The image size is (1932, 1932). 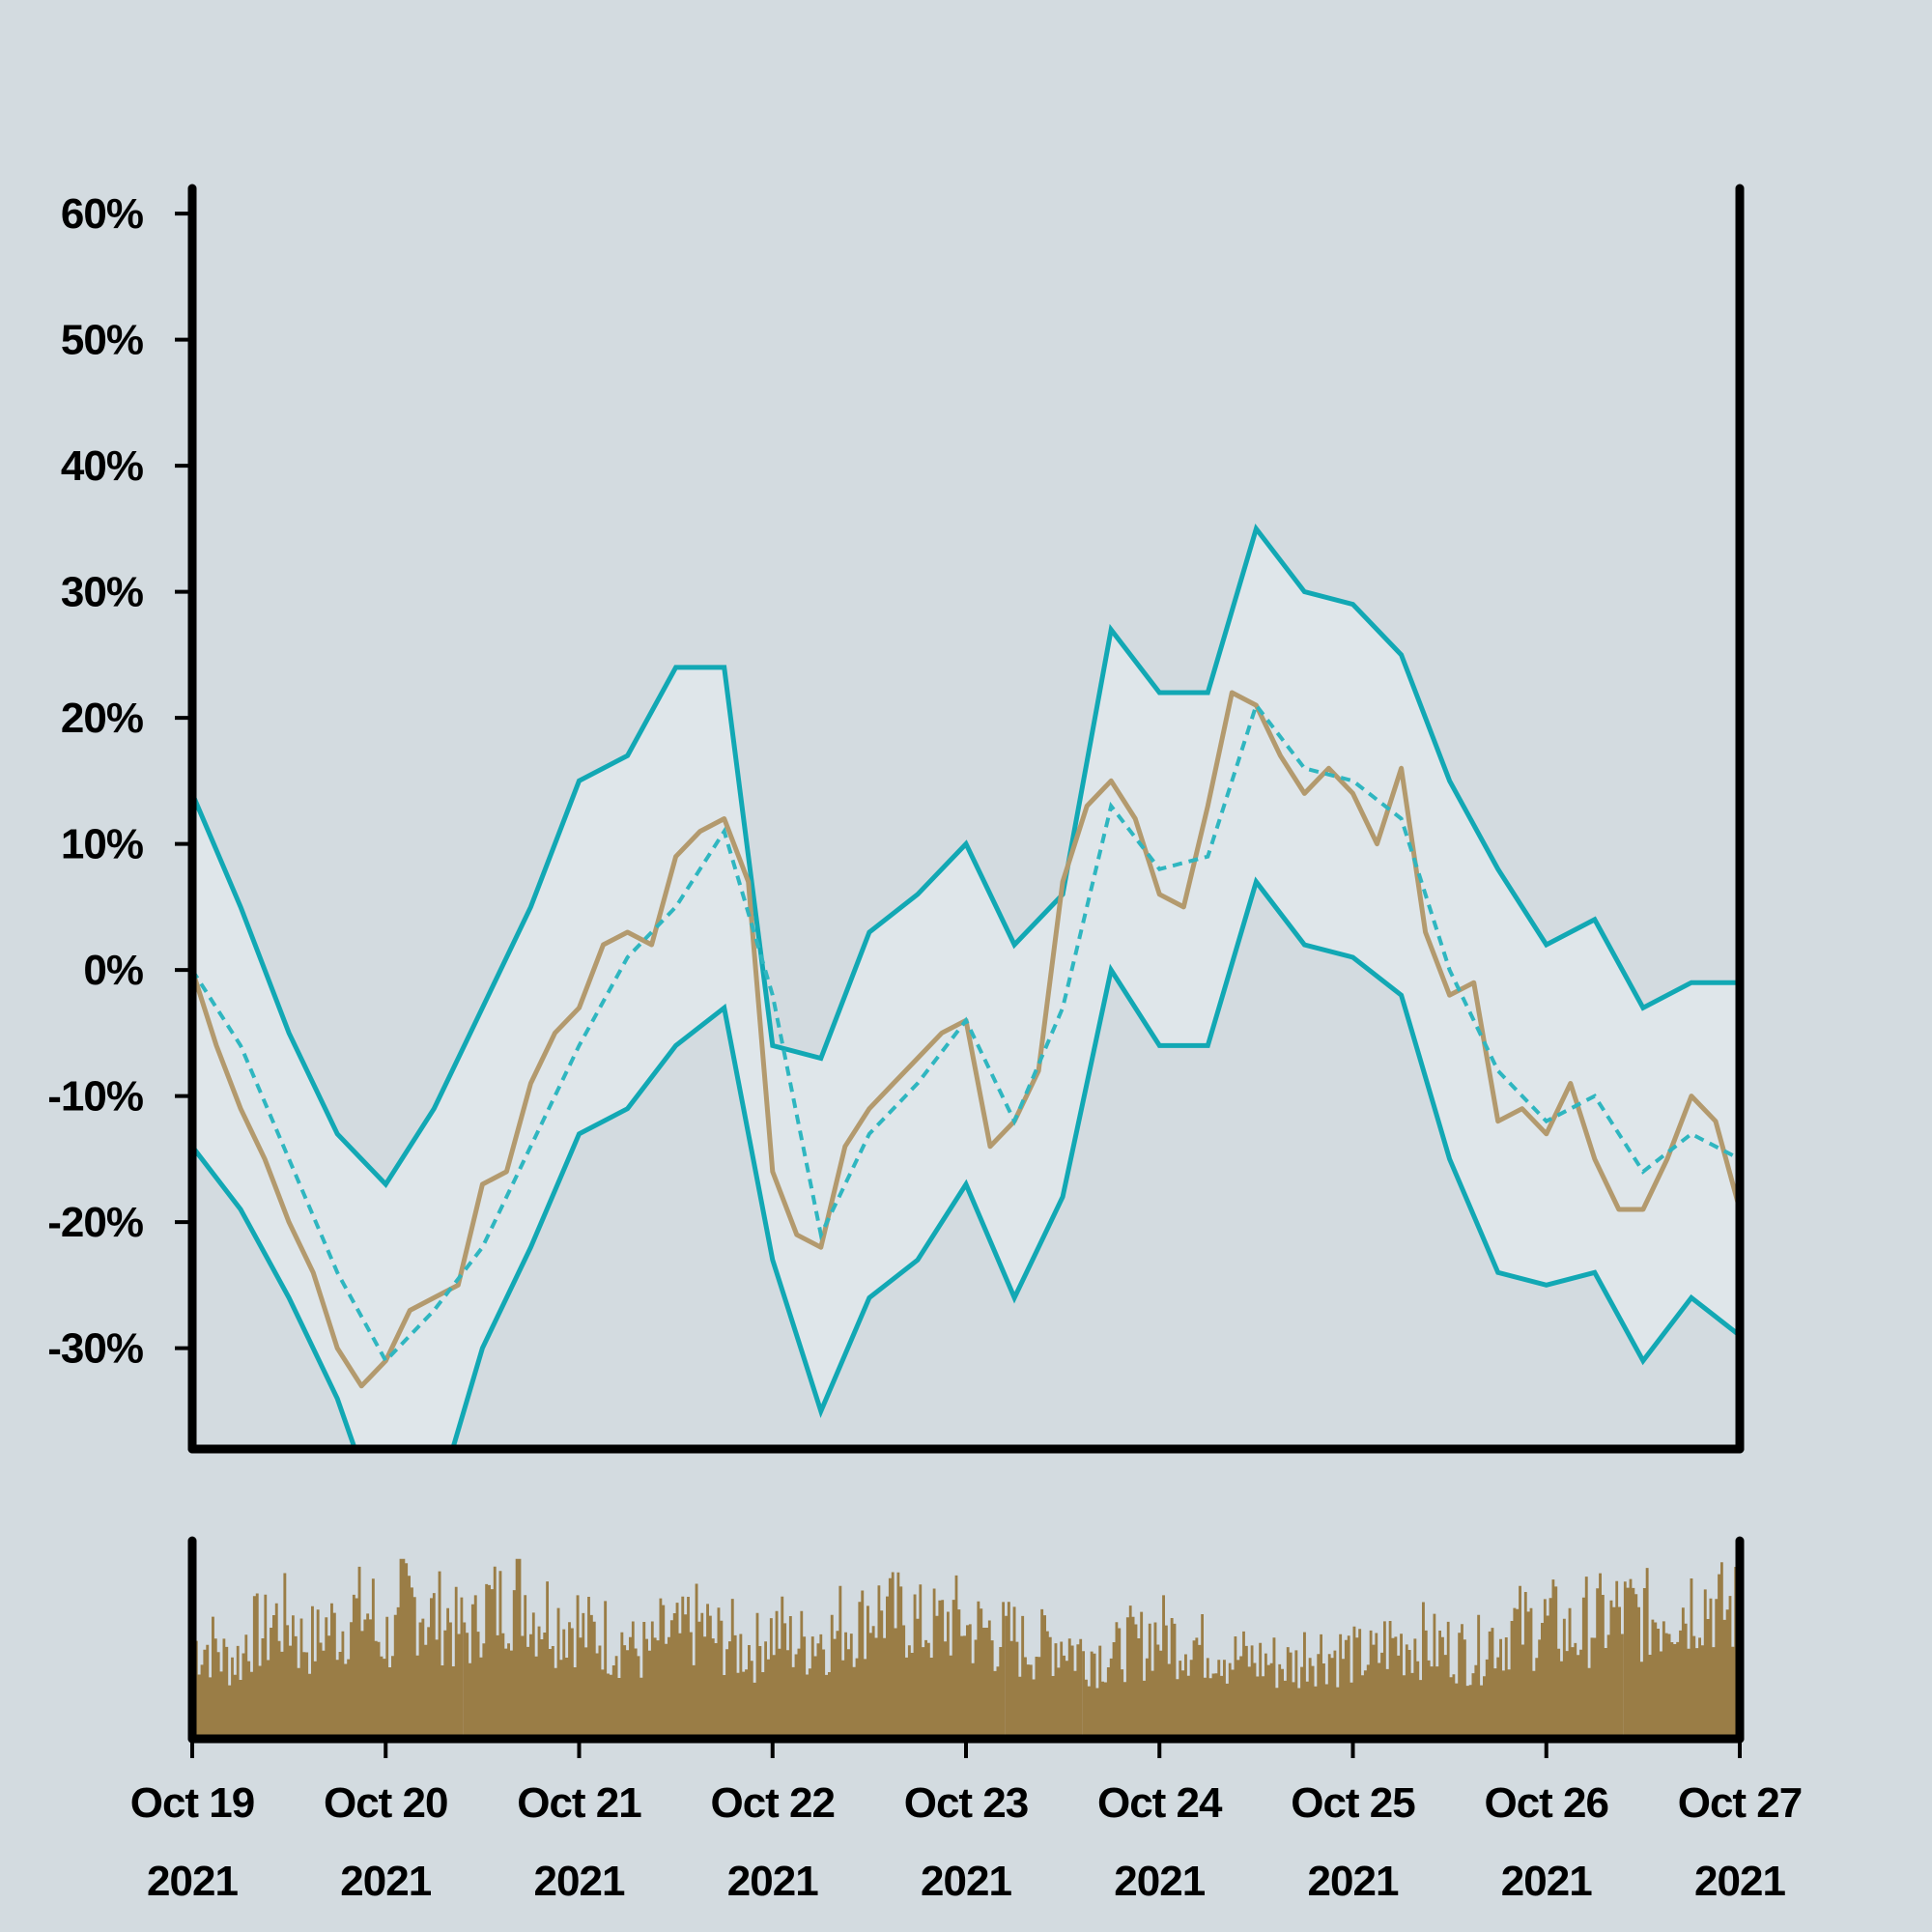 I want to click on x-tick-label-date: Oct 23, so click(x=966, y=1803).